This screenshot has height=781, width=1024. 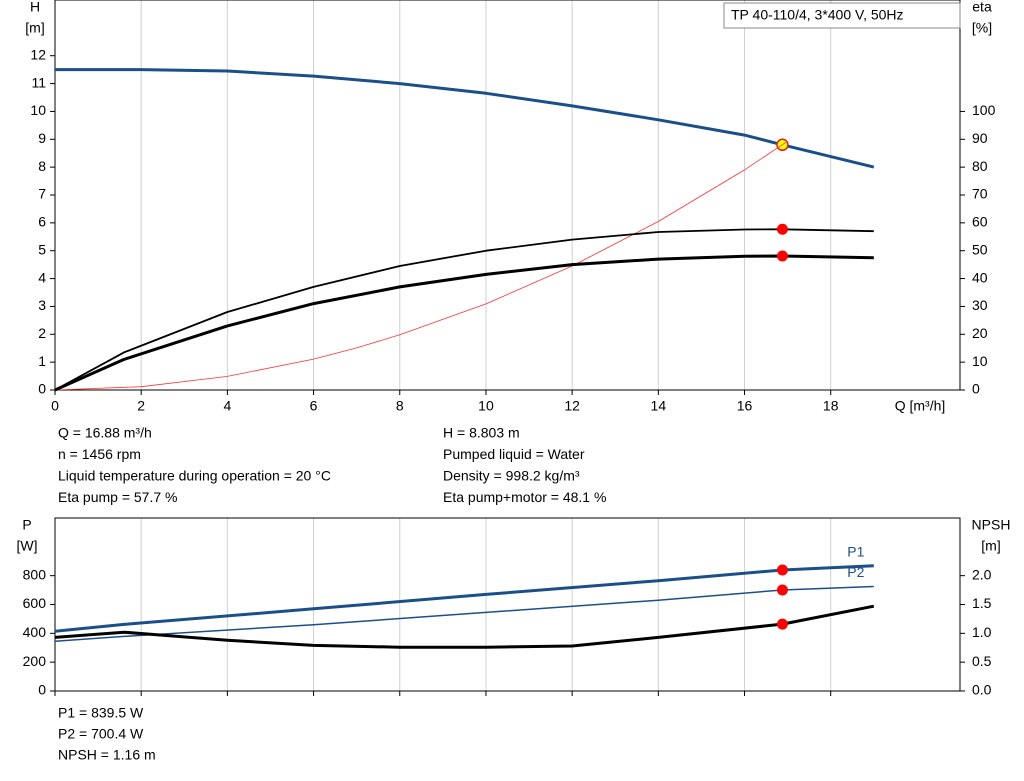 What do you see at coordinates (35, 632) in the screenshot?
I see `y-tick-label: 400` at bounding box center [35, 632].